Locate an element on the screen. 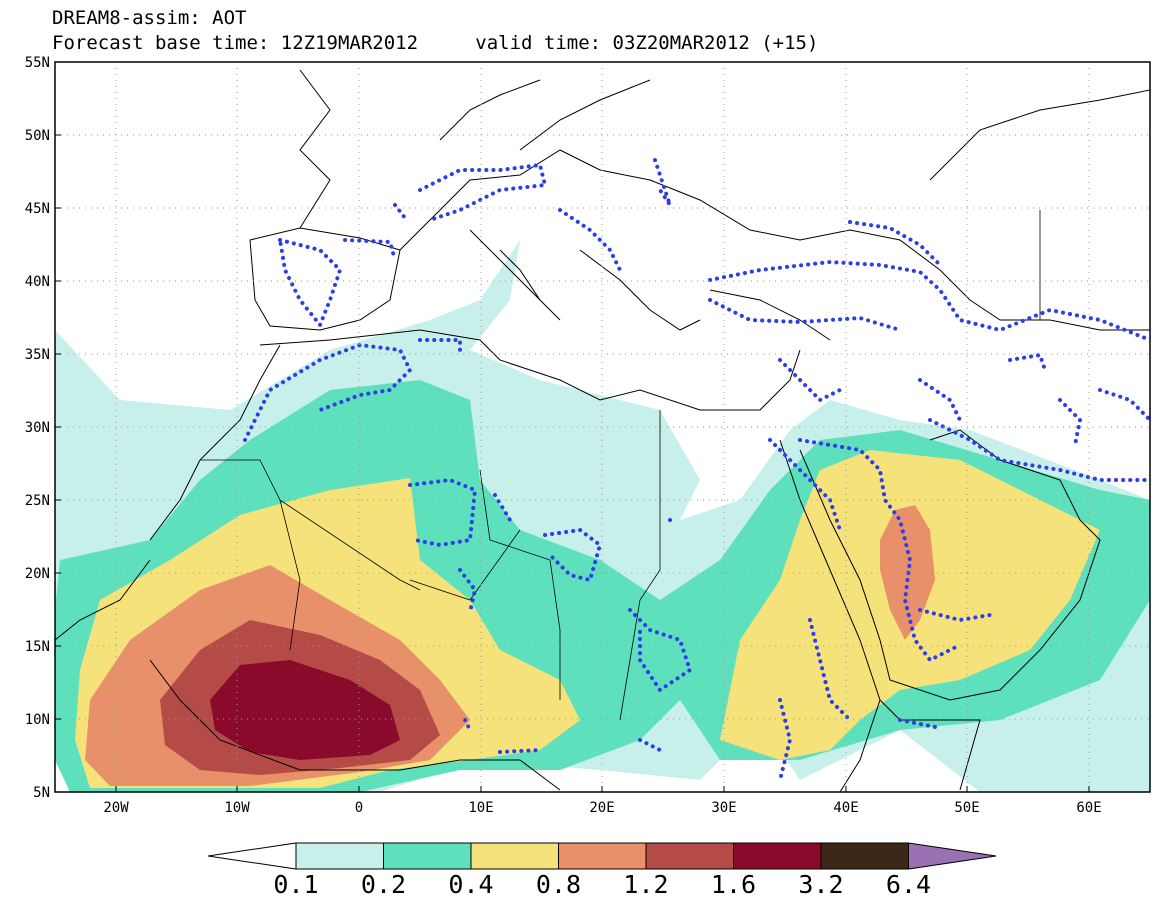  lon-label: 40E is located at coordinates (845, 808).